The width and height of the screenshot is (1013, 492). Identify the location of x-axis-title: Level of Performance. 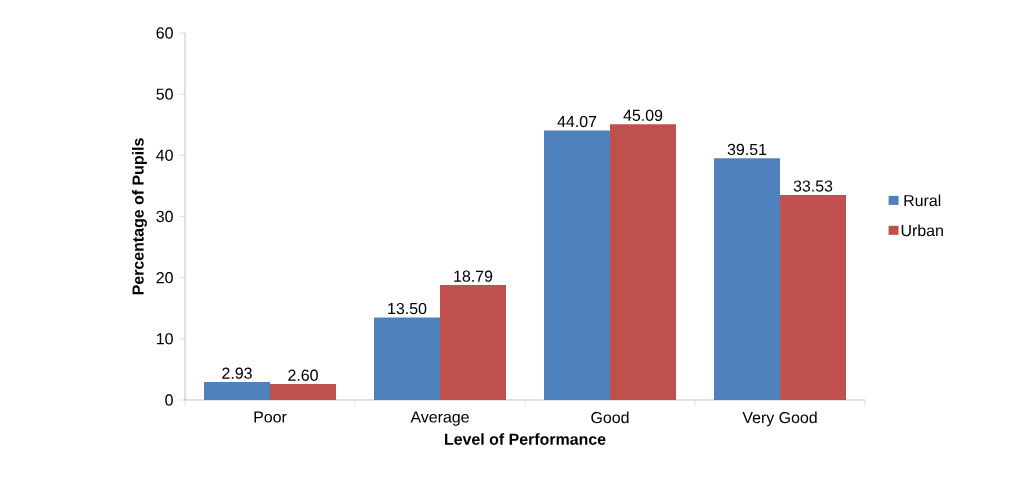
(525, 439).